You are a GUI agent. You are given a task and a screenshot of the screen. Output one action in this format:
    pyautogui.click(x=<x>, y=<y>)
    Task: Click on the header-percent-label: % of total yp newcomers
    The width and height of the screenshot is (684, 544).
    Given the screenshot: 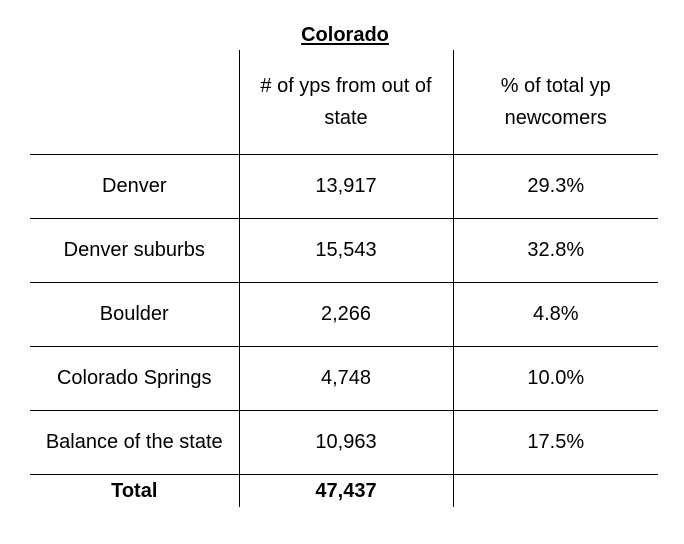 What is the action you would take?
    pyautogui.click(x=555, y=102)
    